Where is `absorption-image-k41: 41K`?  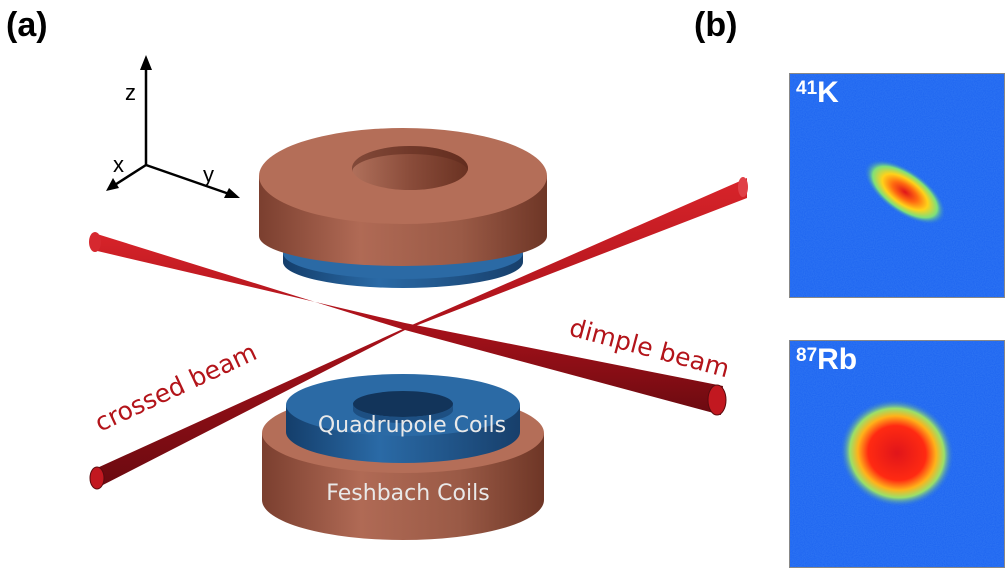 absorption-image-k41: 41K is located at coordinates (897, 185).